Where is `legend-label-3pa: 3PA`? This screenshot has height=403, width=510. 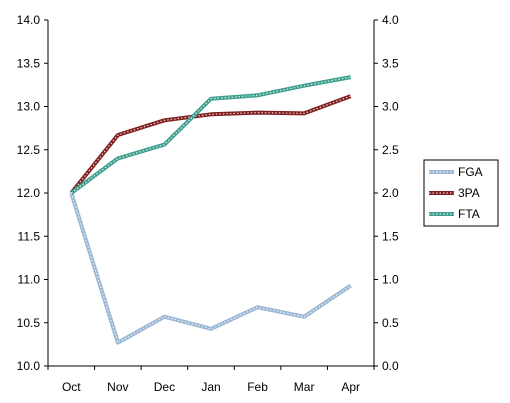
legend-label-3pa: 3PA is located at coordinates (469, 193).